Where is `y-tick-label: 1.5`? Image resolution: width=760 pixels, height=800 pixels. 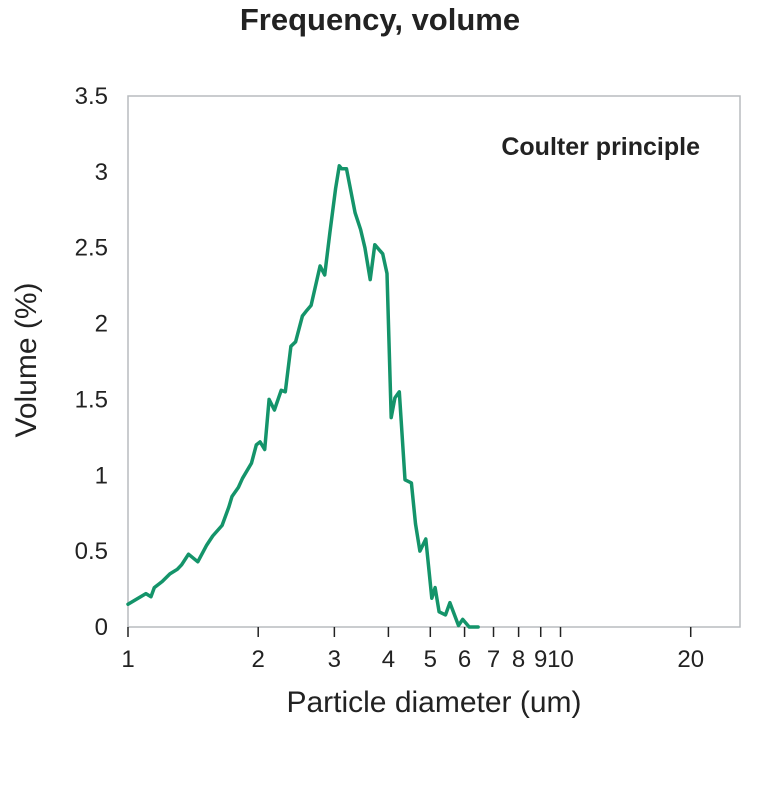
y-tick-label: 1.5 is located at coordinates (91, 399).